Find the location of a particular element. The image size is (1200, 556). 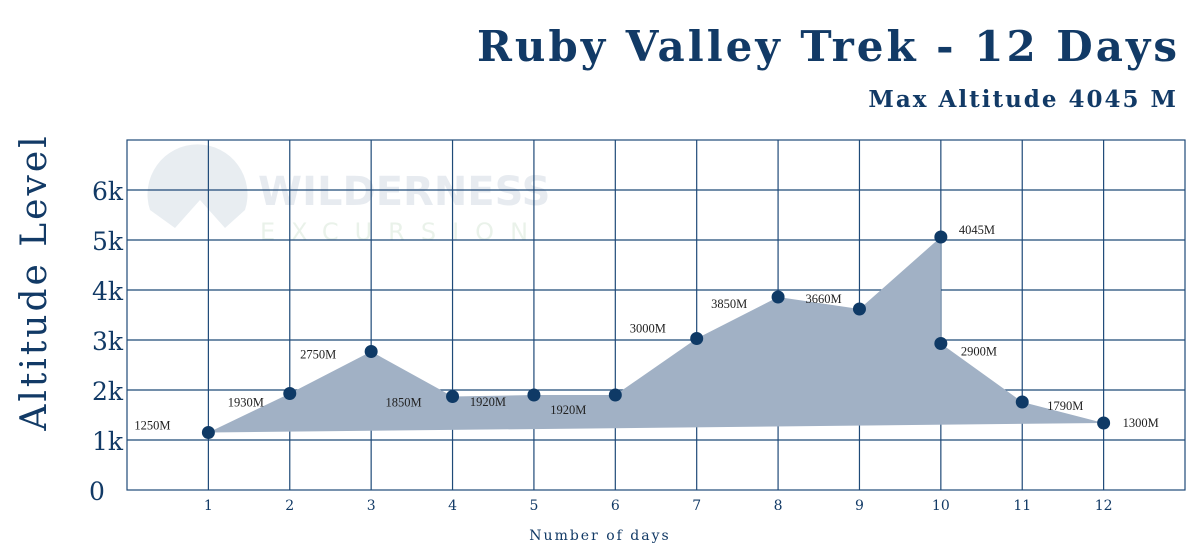

watermark-line1: WILDERNESS is located at coordinates (404, 192).